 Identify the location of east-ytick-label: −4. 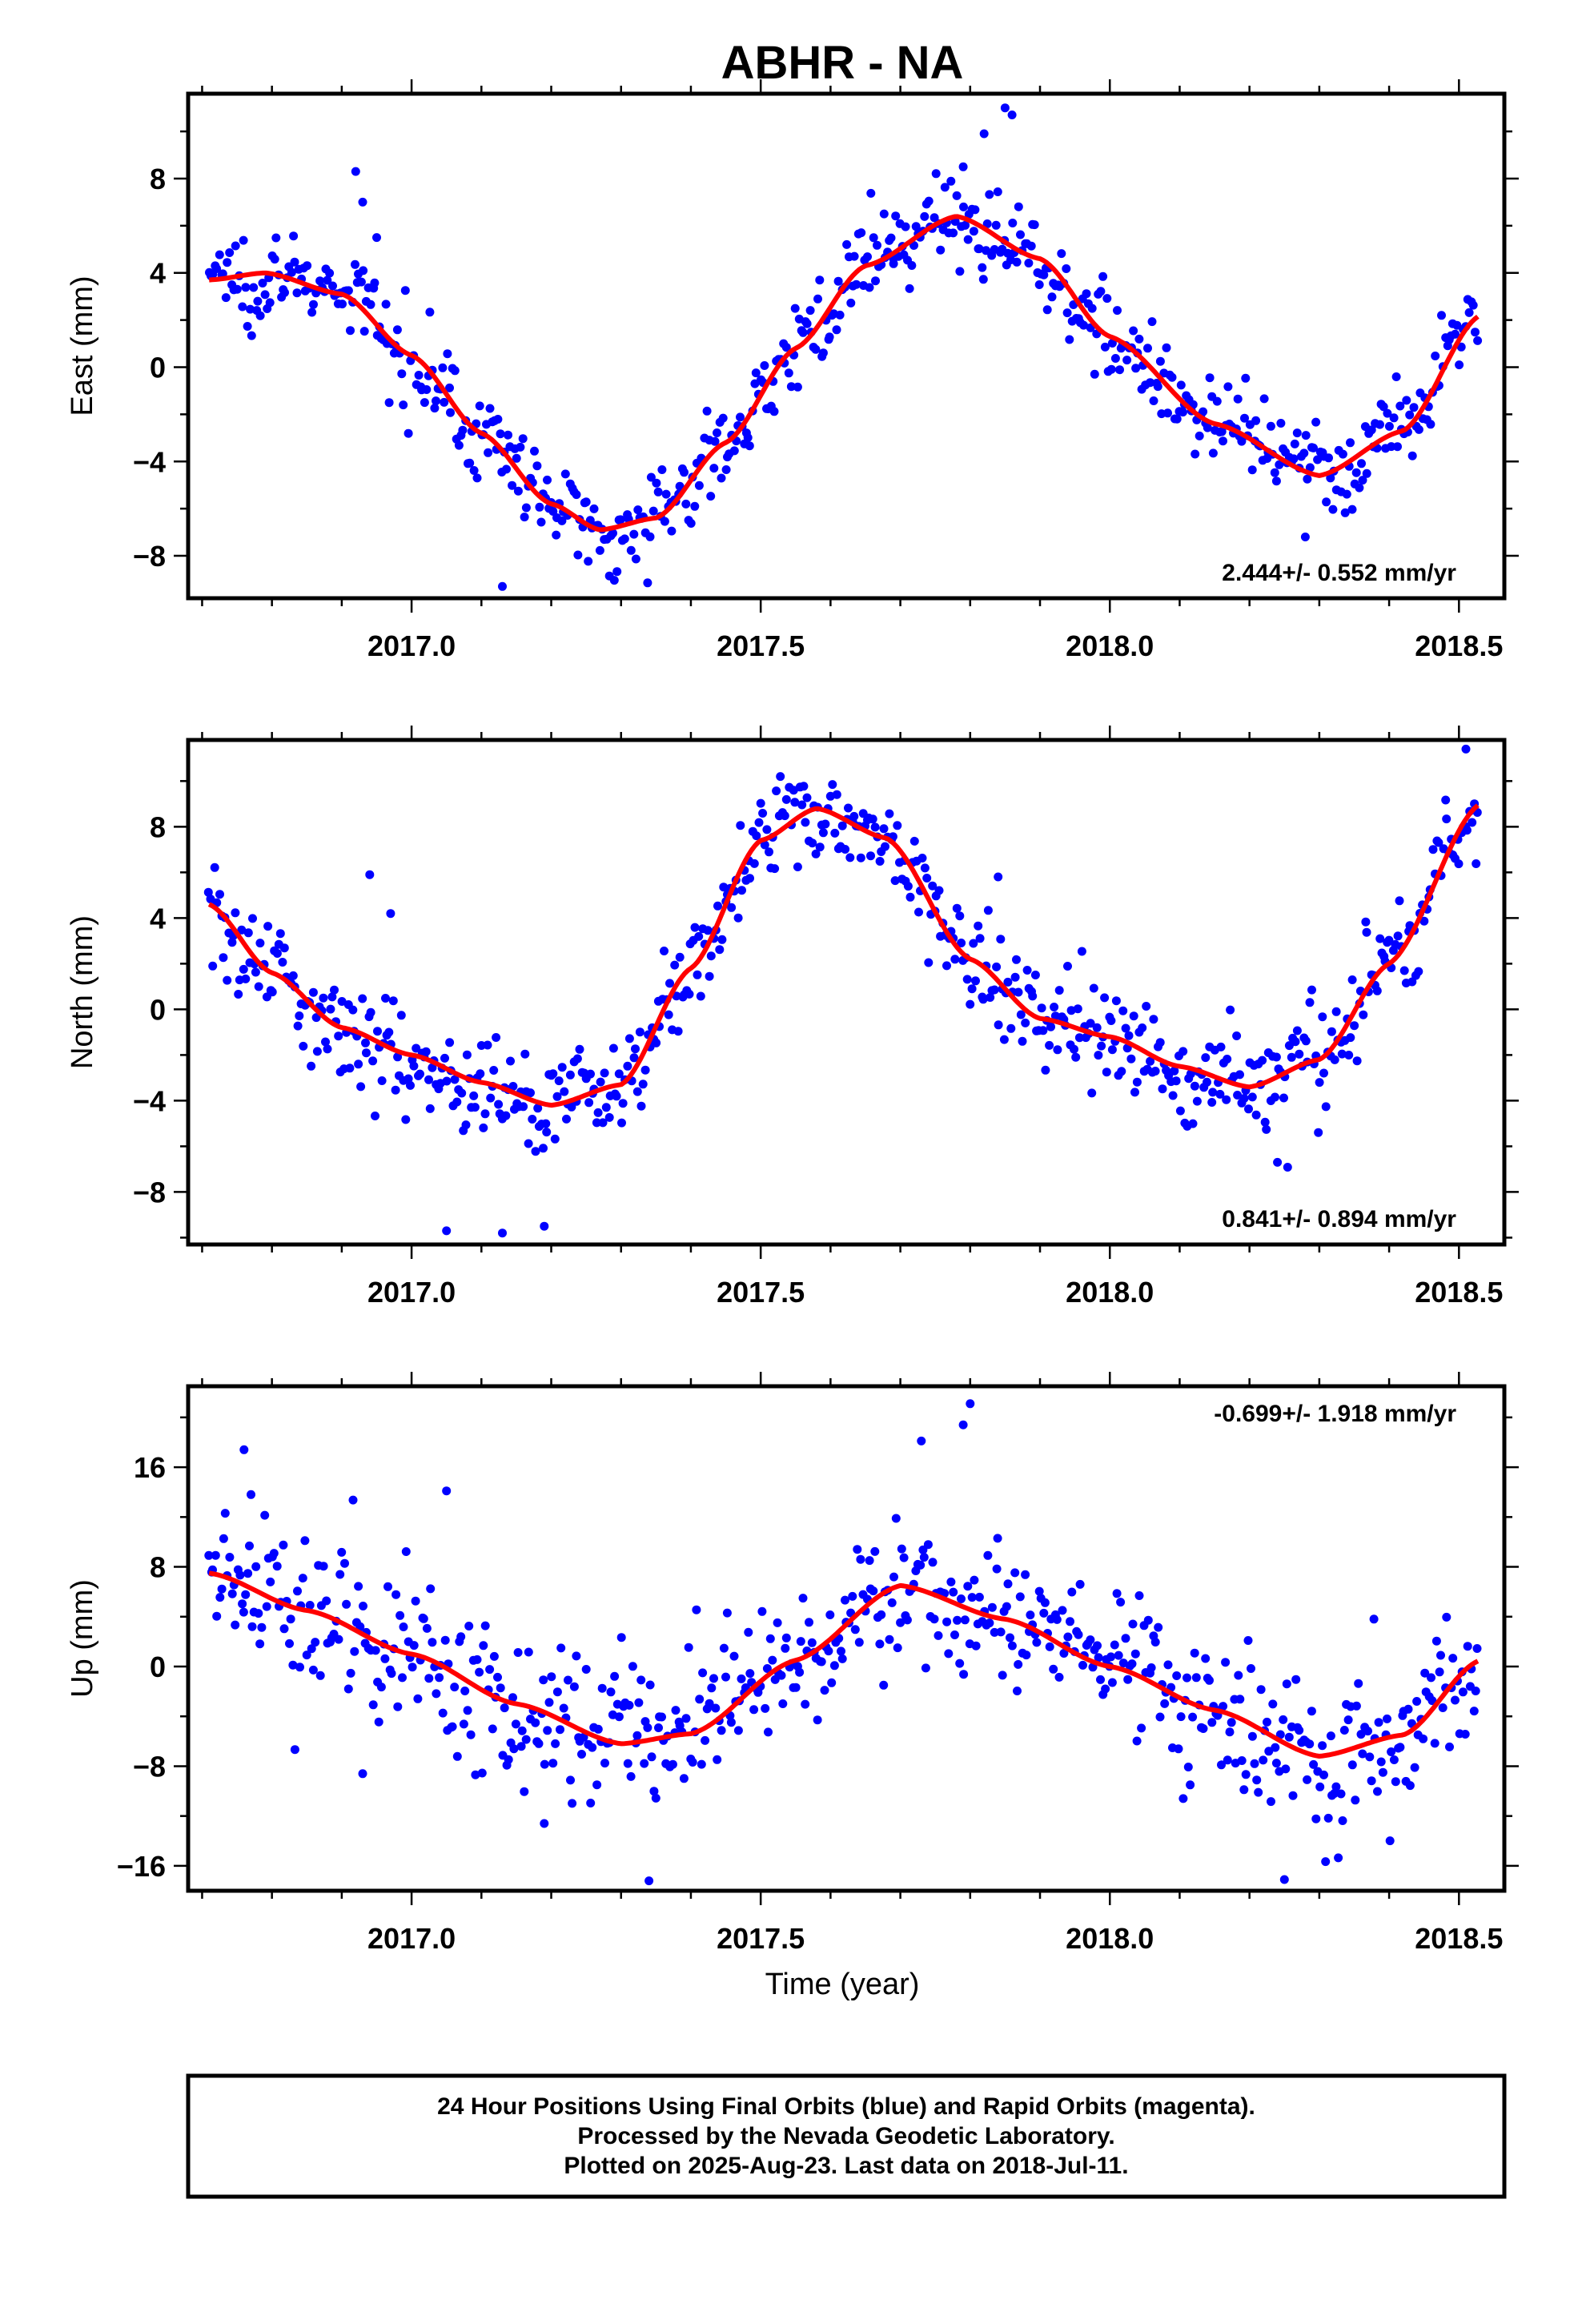
(149, 462).